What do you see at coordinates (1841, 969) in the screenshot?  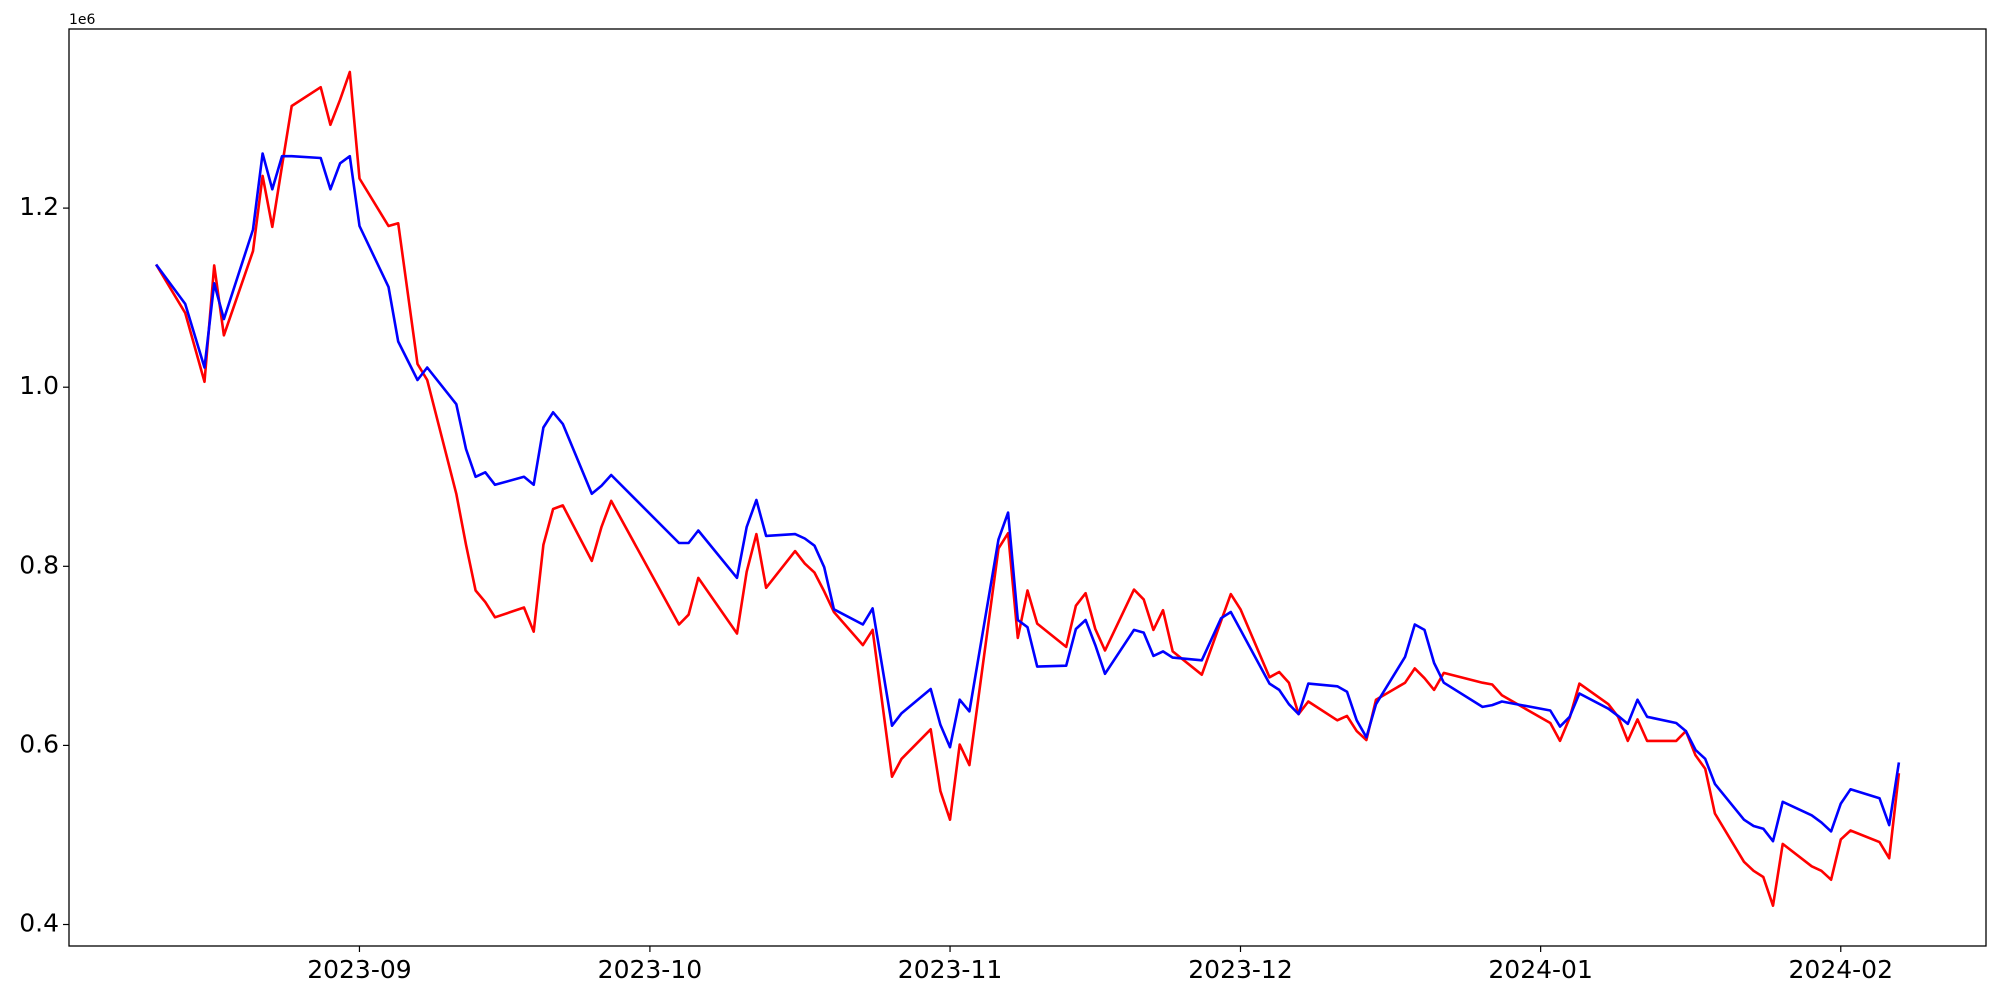 I see `x-tick-label: 2024-02` at bounding box center [1841, 969].